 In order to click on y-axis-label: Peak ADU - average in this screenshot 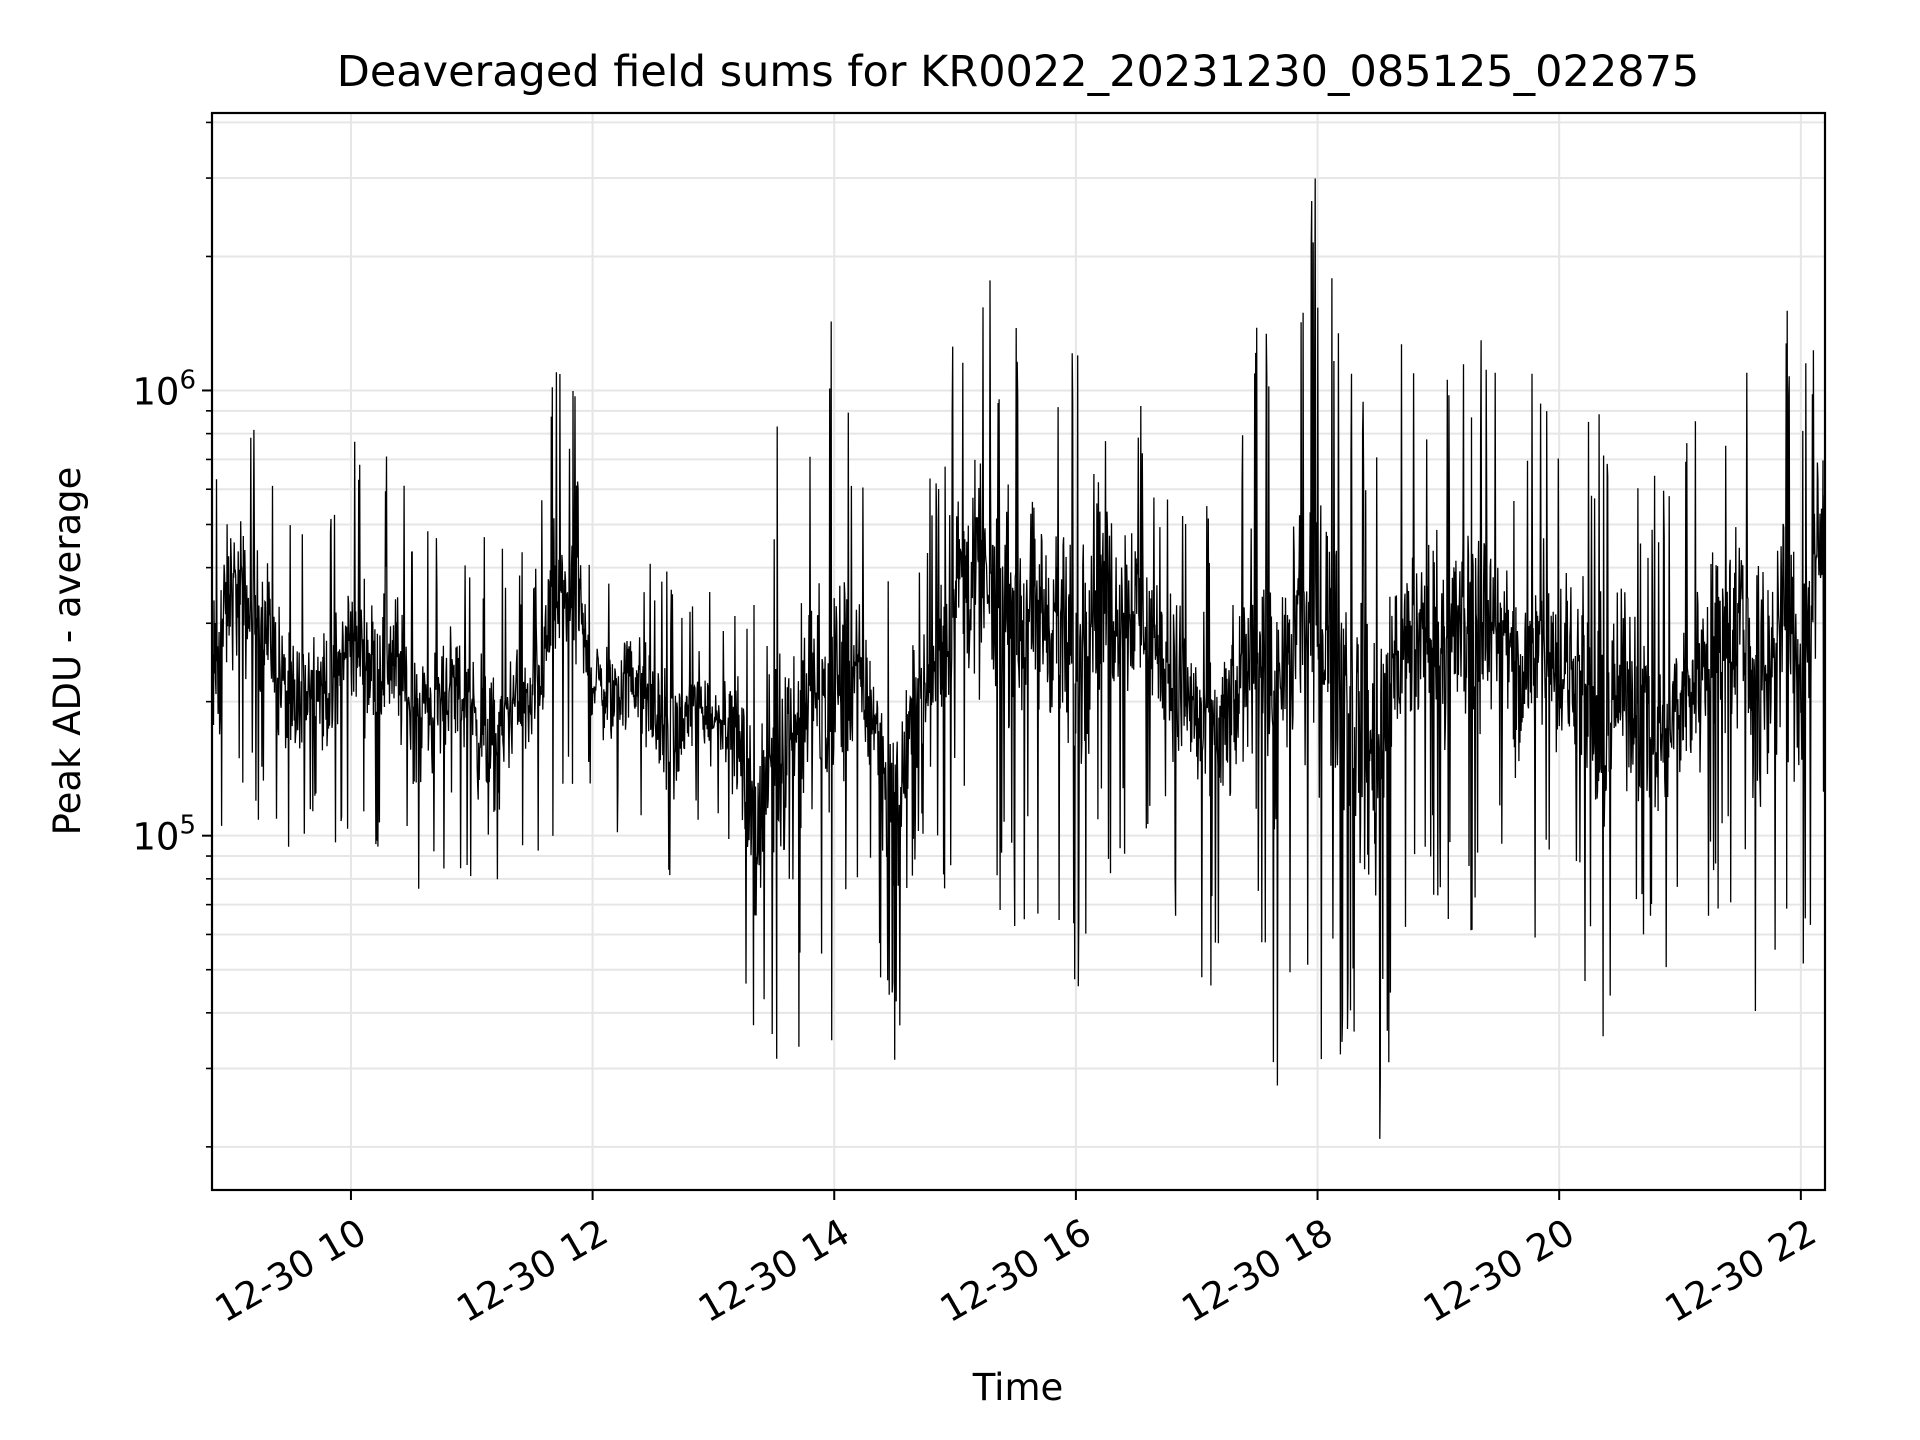, I will do `click(67, 651)`.